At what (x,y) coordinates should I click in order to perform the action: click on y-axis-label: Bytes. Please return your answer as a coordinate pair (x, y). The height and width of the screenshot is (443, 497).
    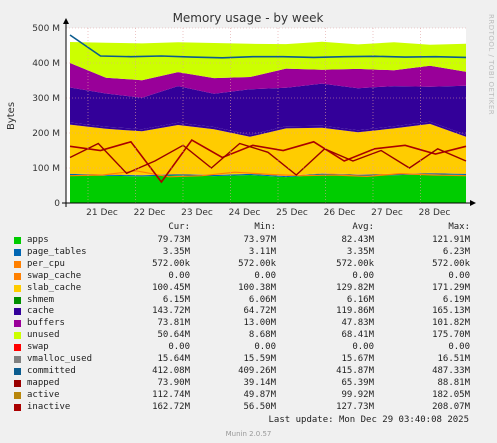
    Looking at the image, I should click on (11, 116).